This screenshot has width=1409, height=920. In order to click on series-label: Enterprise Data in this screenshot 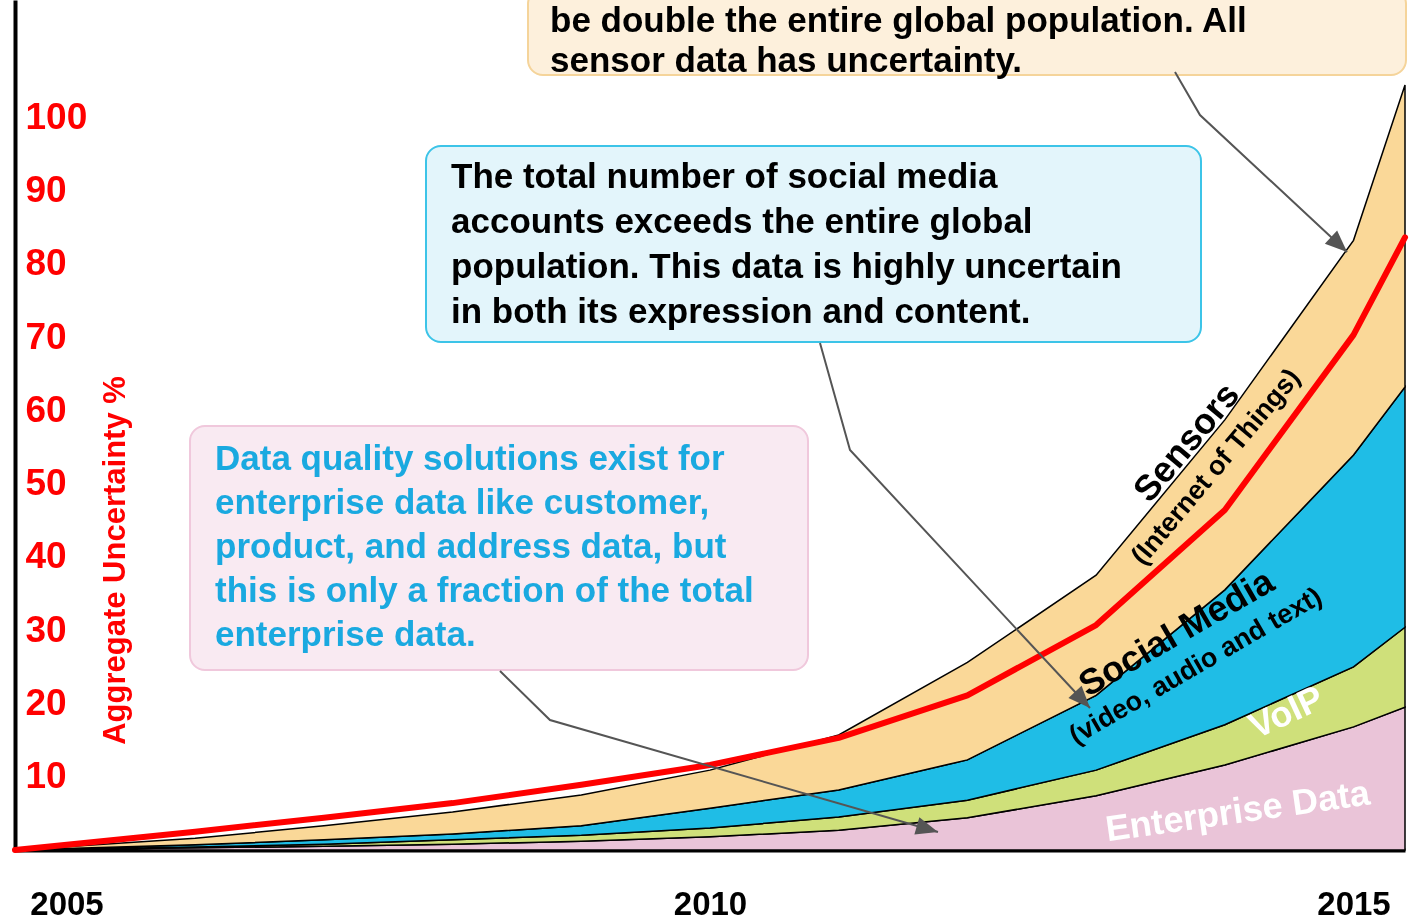, I will do `click(1238, 810)`.